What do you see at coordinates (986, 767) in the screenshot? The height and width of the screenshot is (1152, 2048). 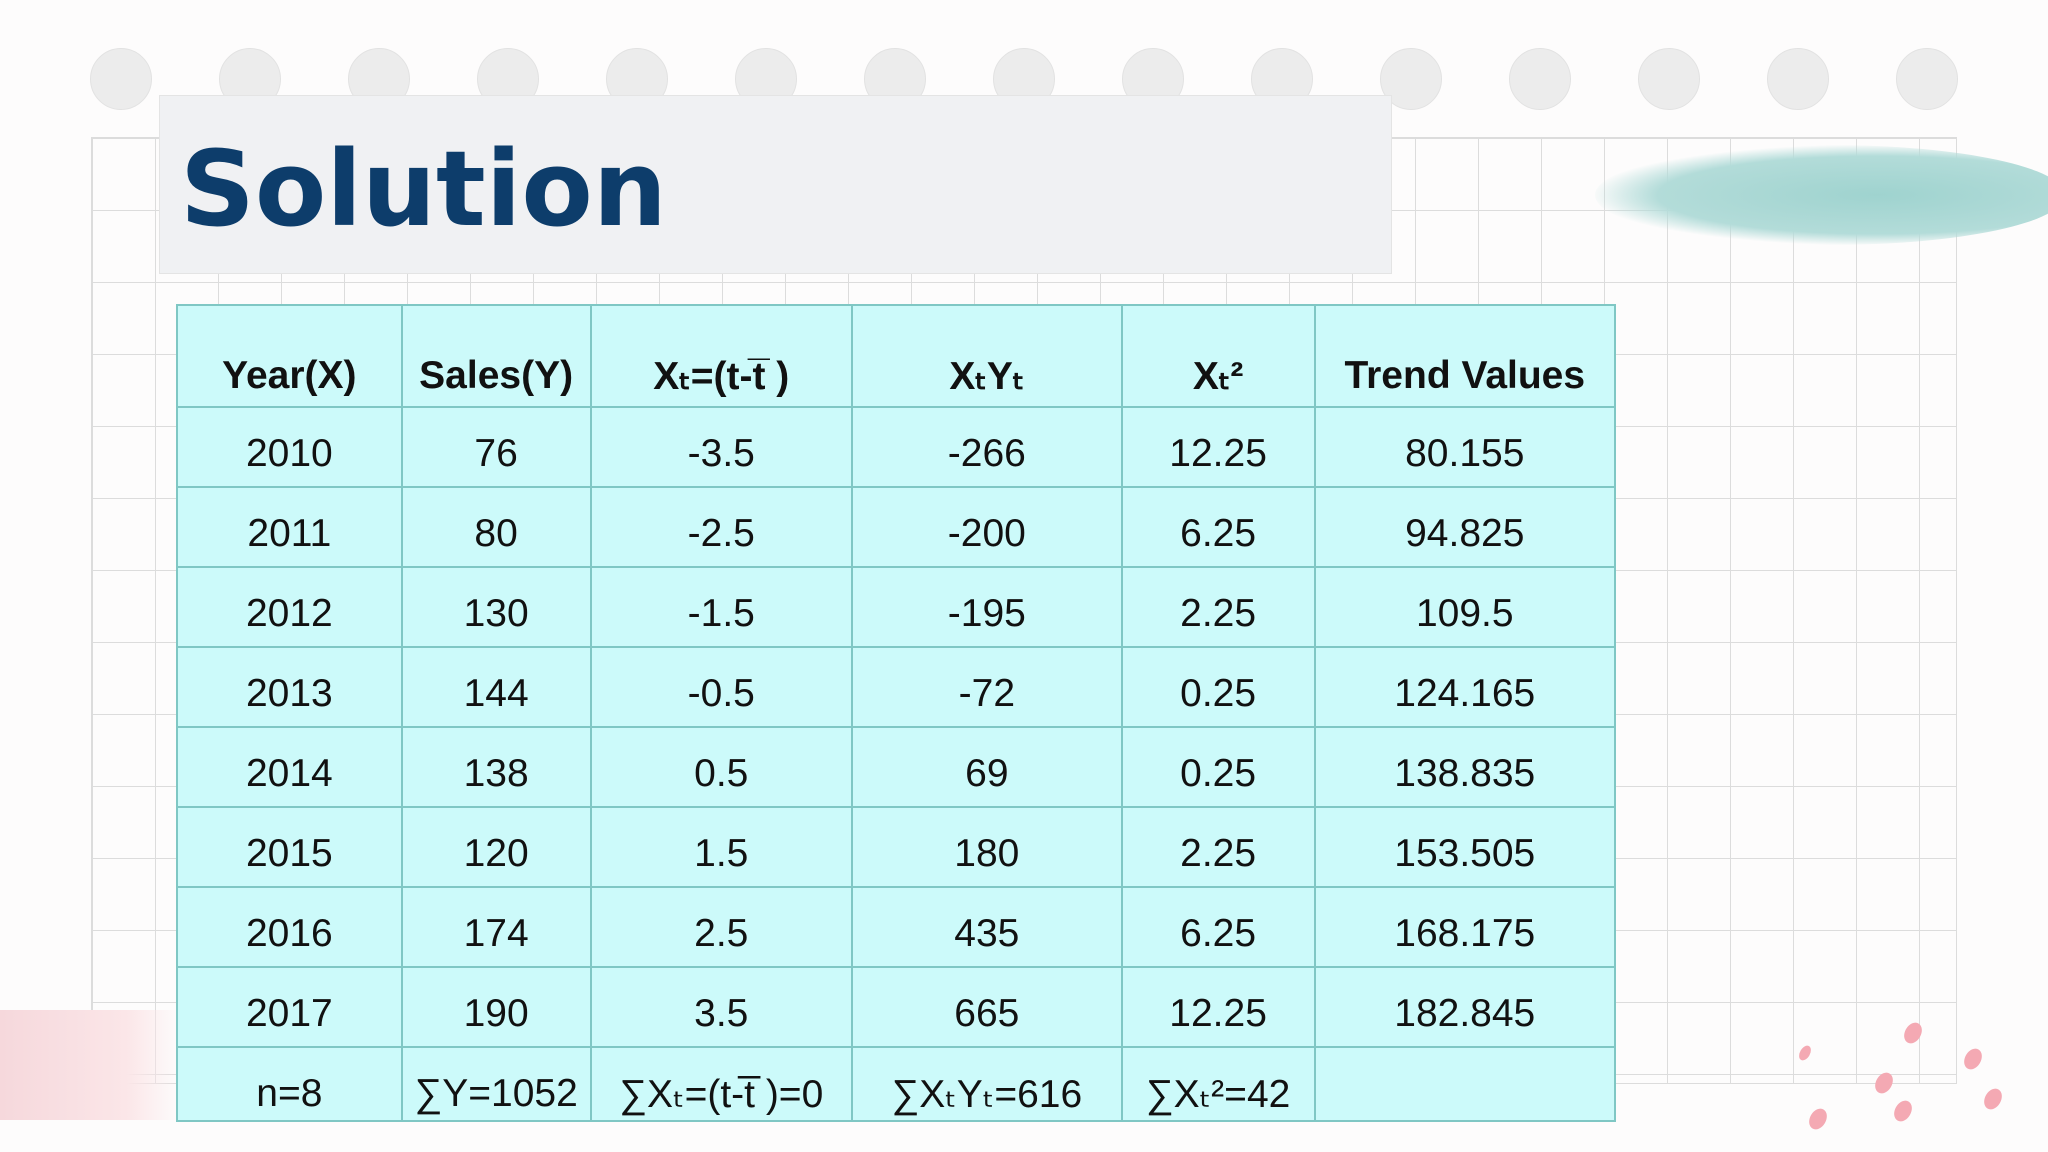 I see `table-cell: 69` at bounding box center [986, 767].